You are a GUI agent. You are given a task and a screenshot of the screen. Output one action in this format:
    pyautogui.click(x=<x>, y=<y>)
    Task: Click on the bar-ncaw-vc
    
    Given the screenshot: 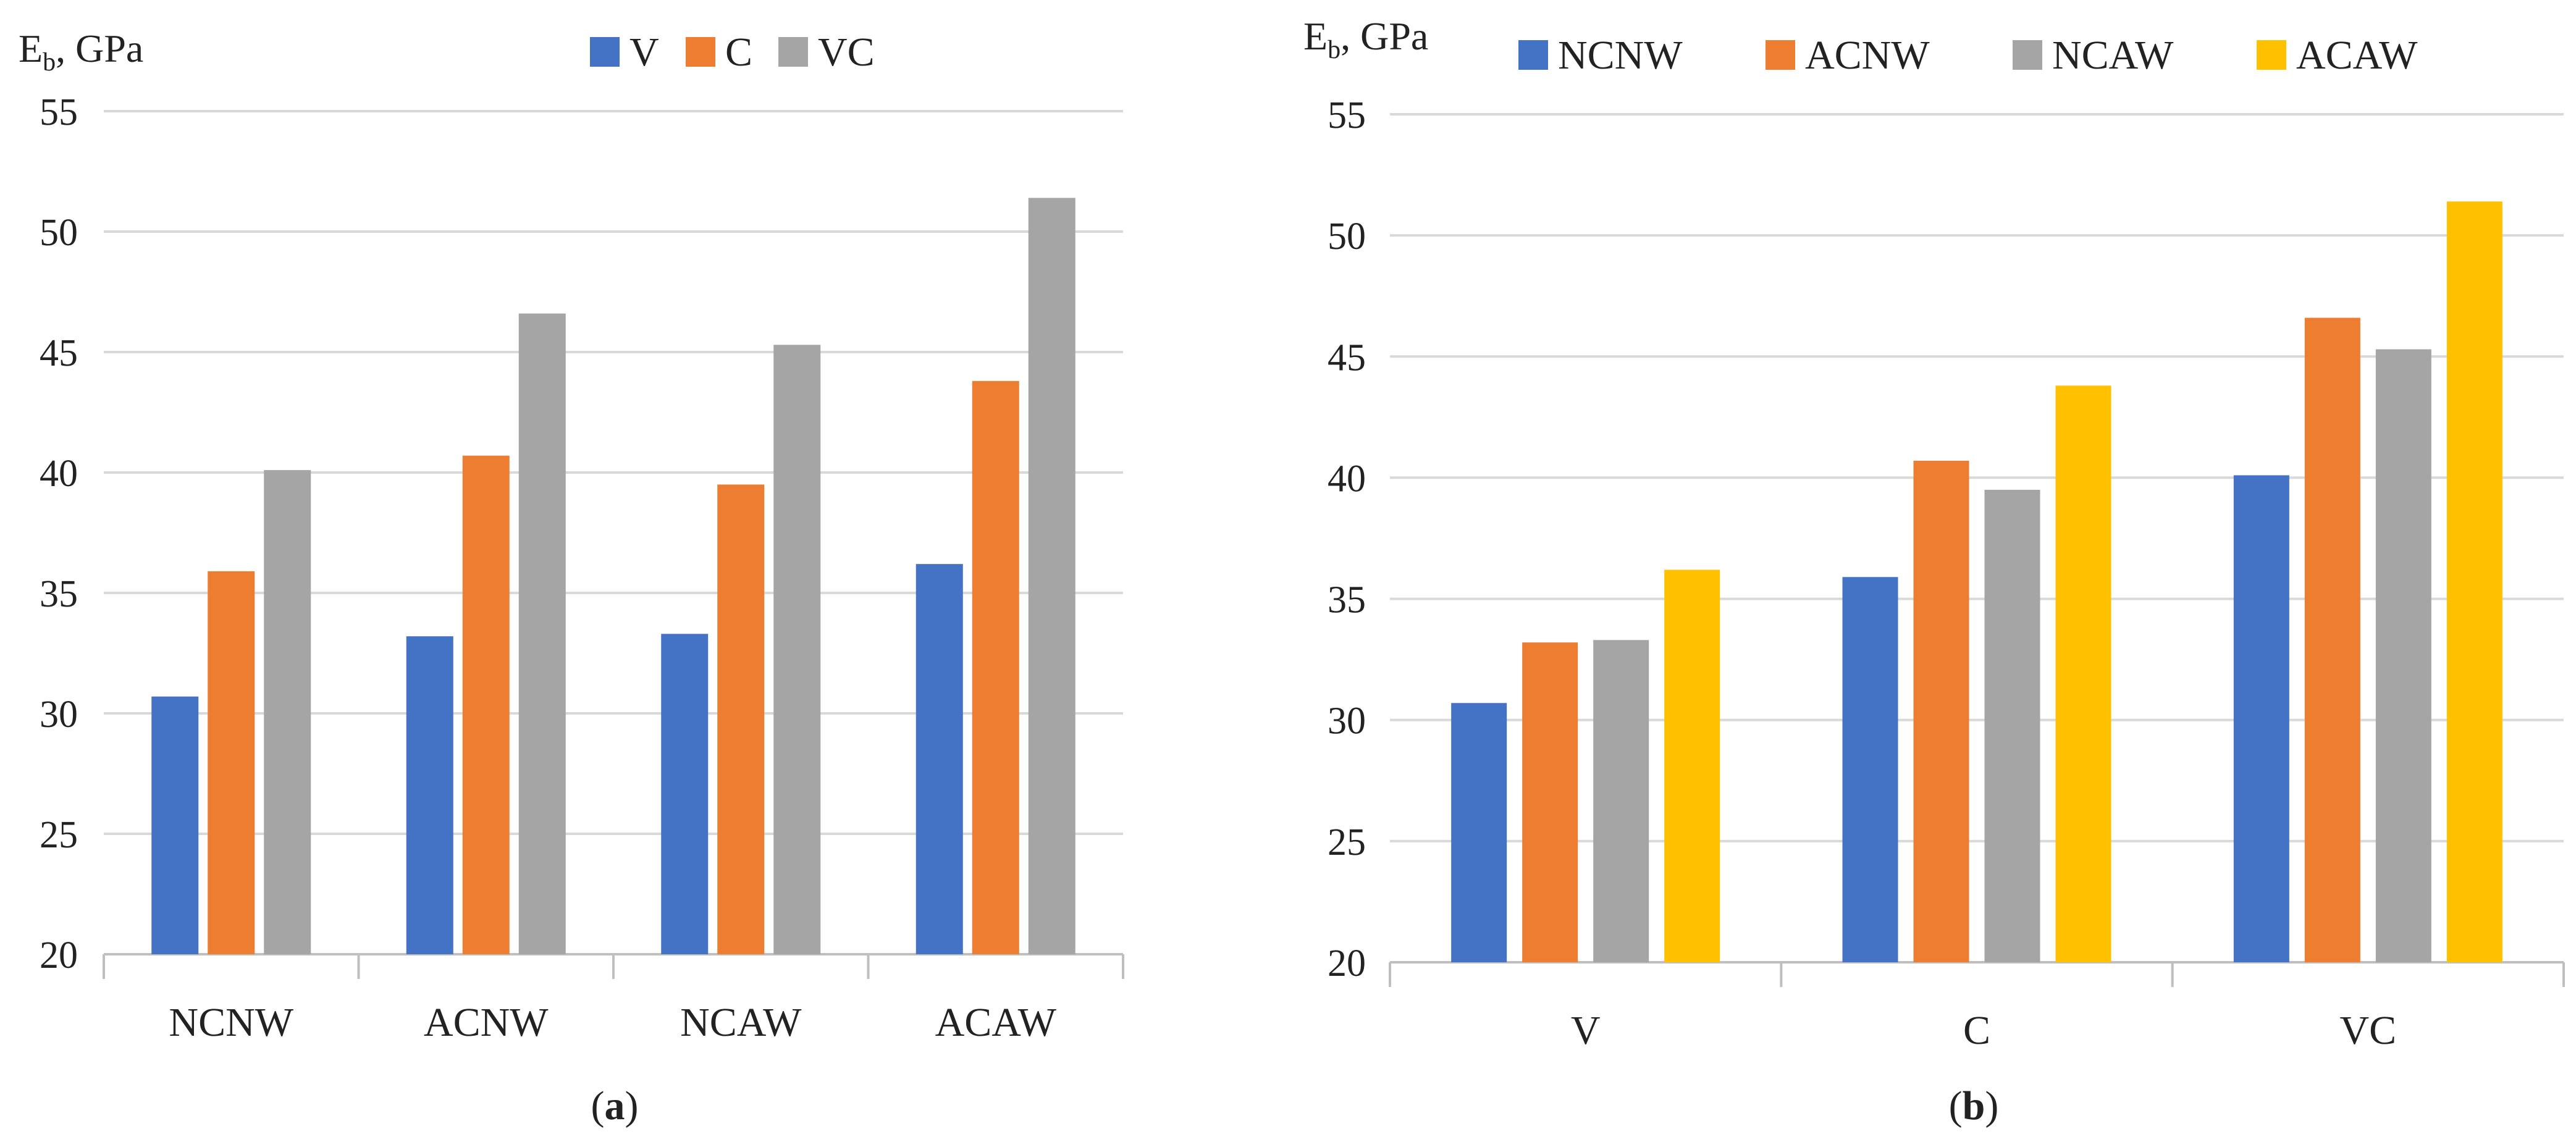 What is the action you would take?
    pyautogui.click(x=2403, y=655)
    